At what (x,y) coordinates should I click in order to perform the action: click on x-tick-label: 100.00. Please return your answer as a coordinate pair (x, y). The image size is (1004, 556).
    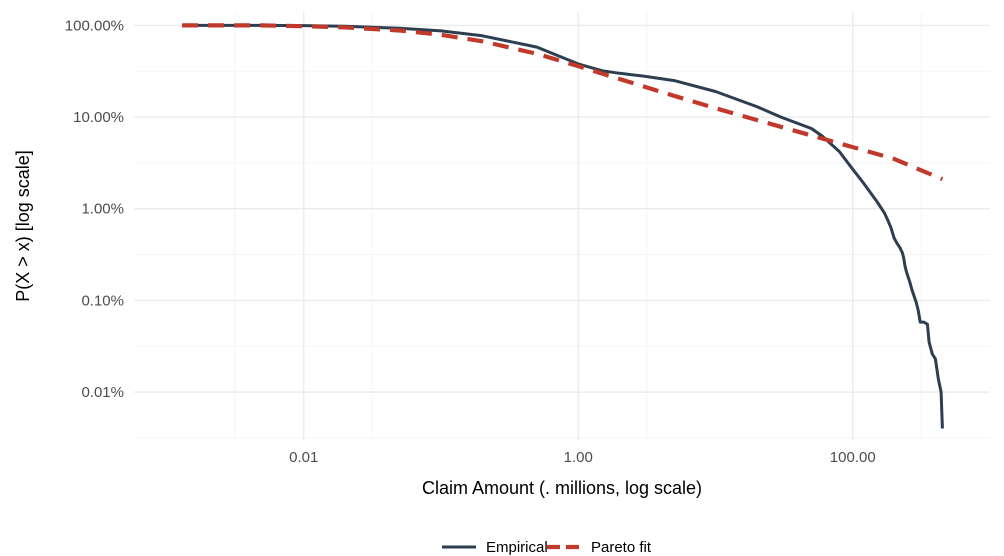
    Looking at the image, I should click on (853, 457).